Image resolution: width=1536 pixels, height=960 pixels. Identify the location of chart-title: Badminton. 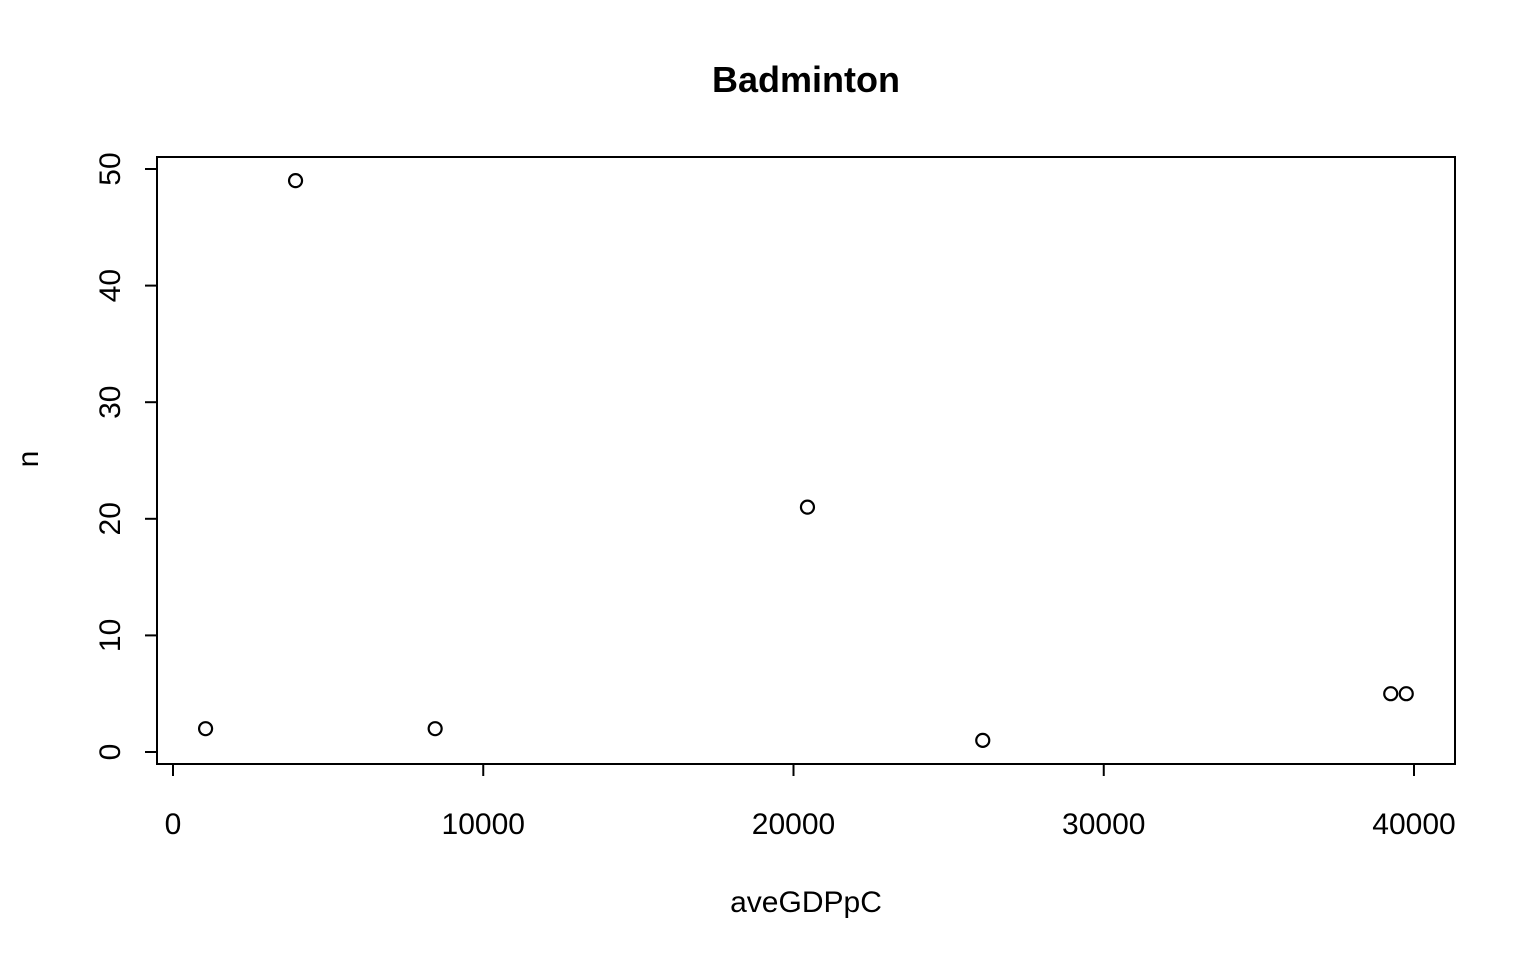
(806, 79).